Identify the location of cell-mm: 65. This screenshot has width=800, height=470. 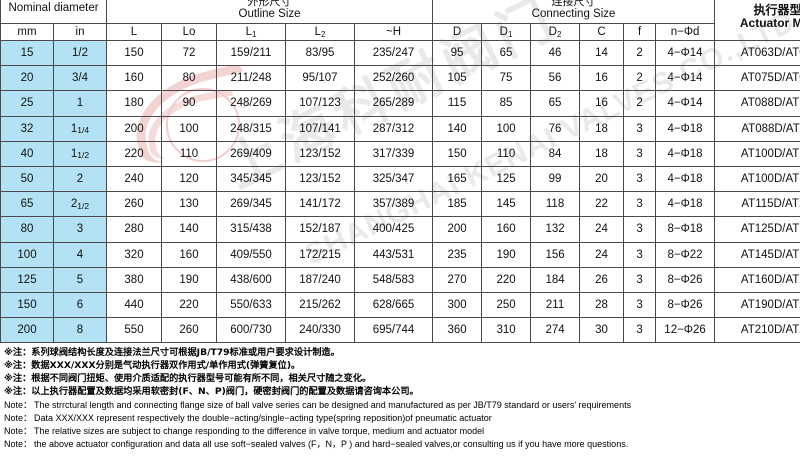
(27, 204).